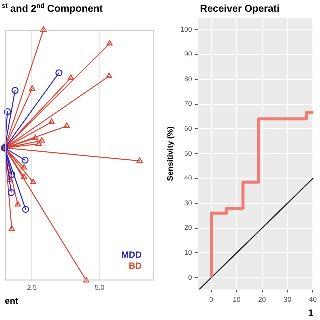 This screenshot has height=320, width=320. I want to click on x-axis-title: ent, so click(12, 301).